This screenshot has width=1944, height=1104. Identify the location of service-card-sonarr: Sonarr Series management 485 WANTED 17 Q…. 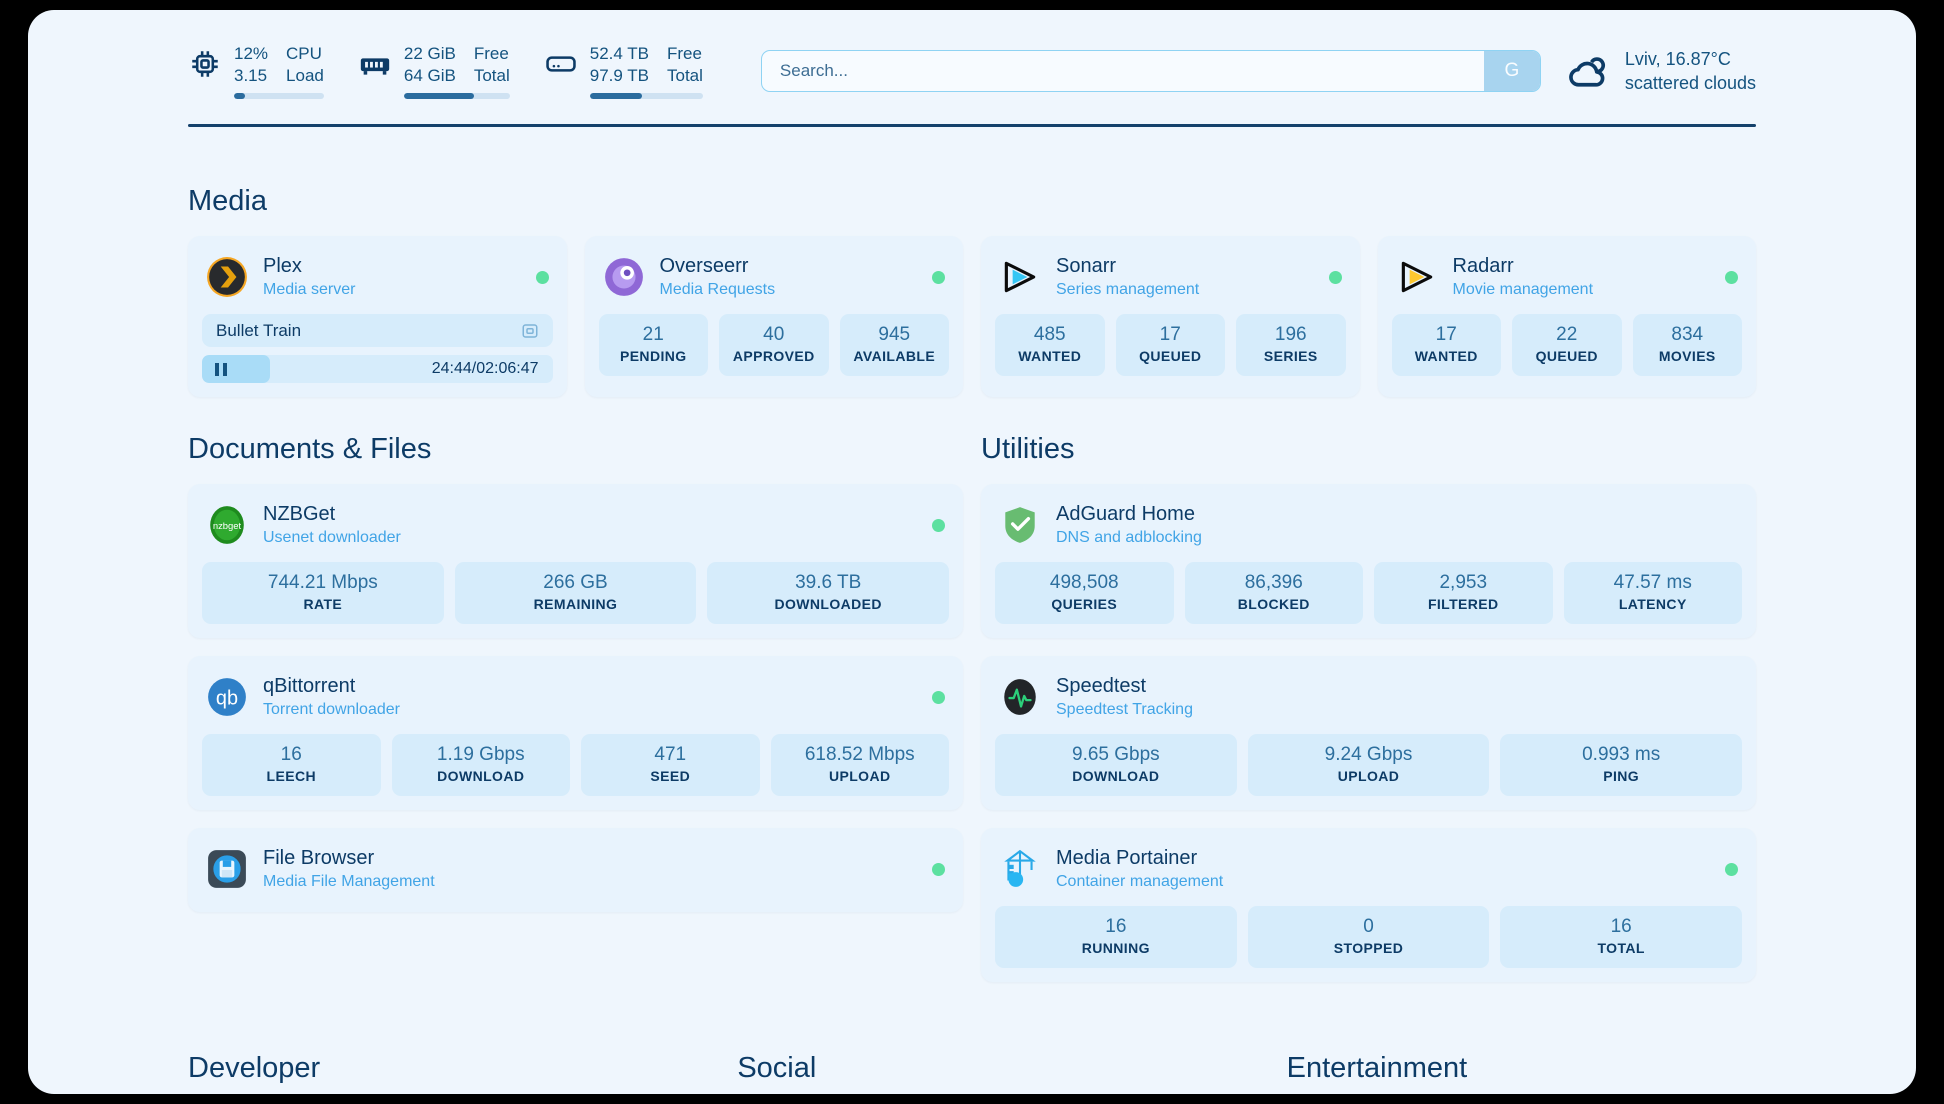
(1170, 316).